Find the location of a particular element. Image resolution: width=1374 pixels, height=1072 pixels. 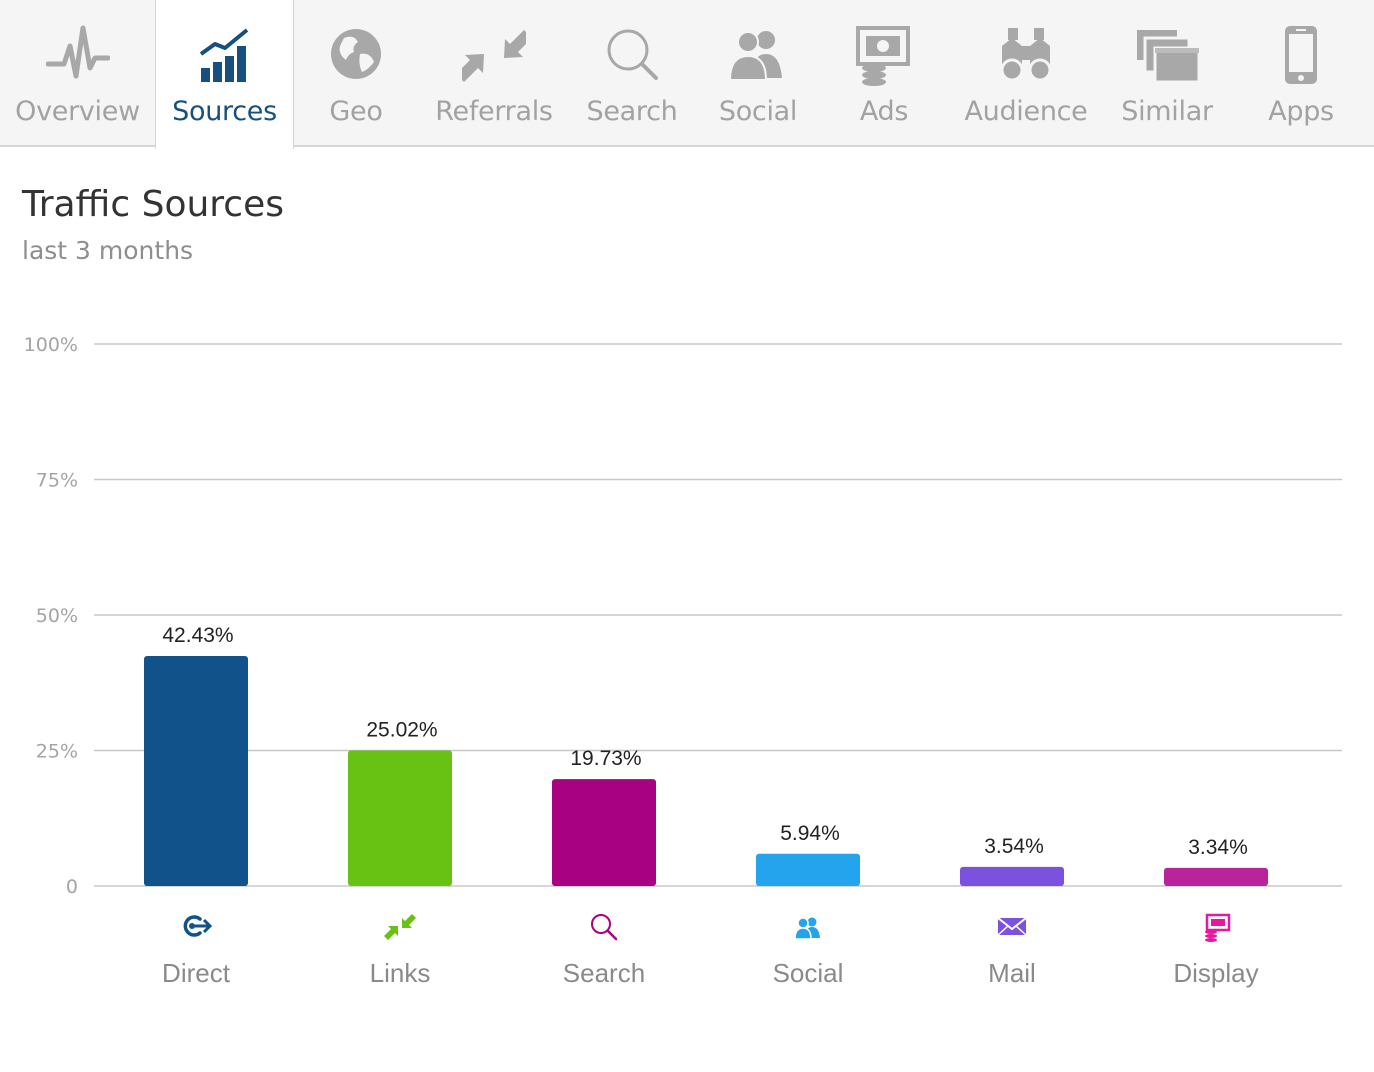

bar-mail is located at coordinates (1012, 876).